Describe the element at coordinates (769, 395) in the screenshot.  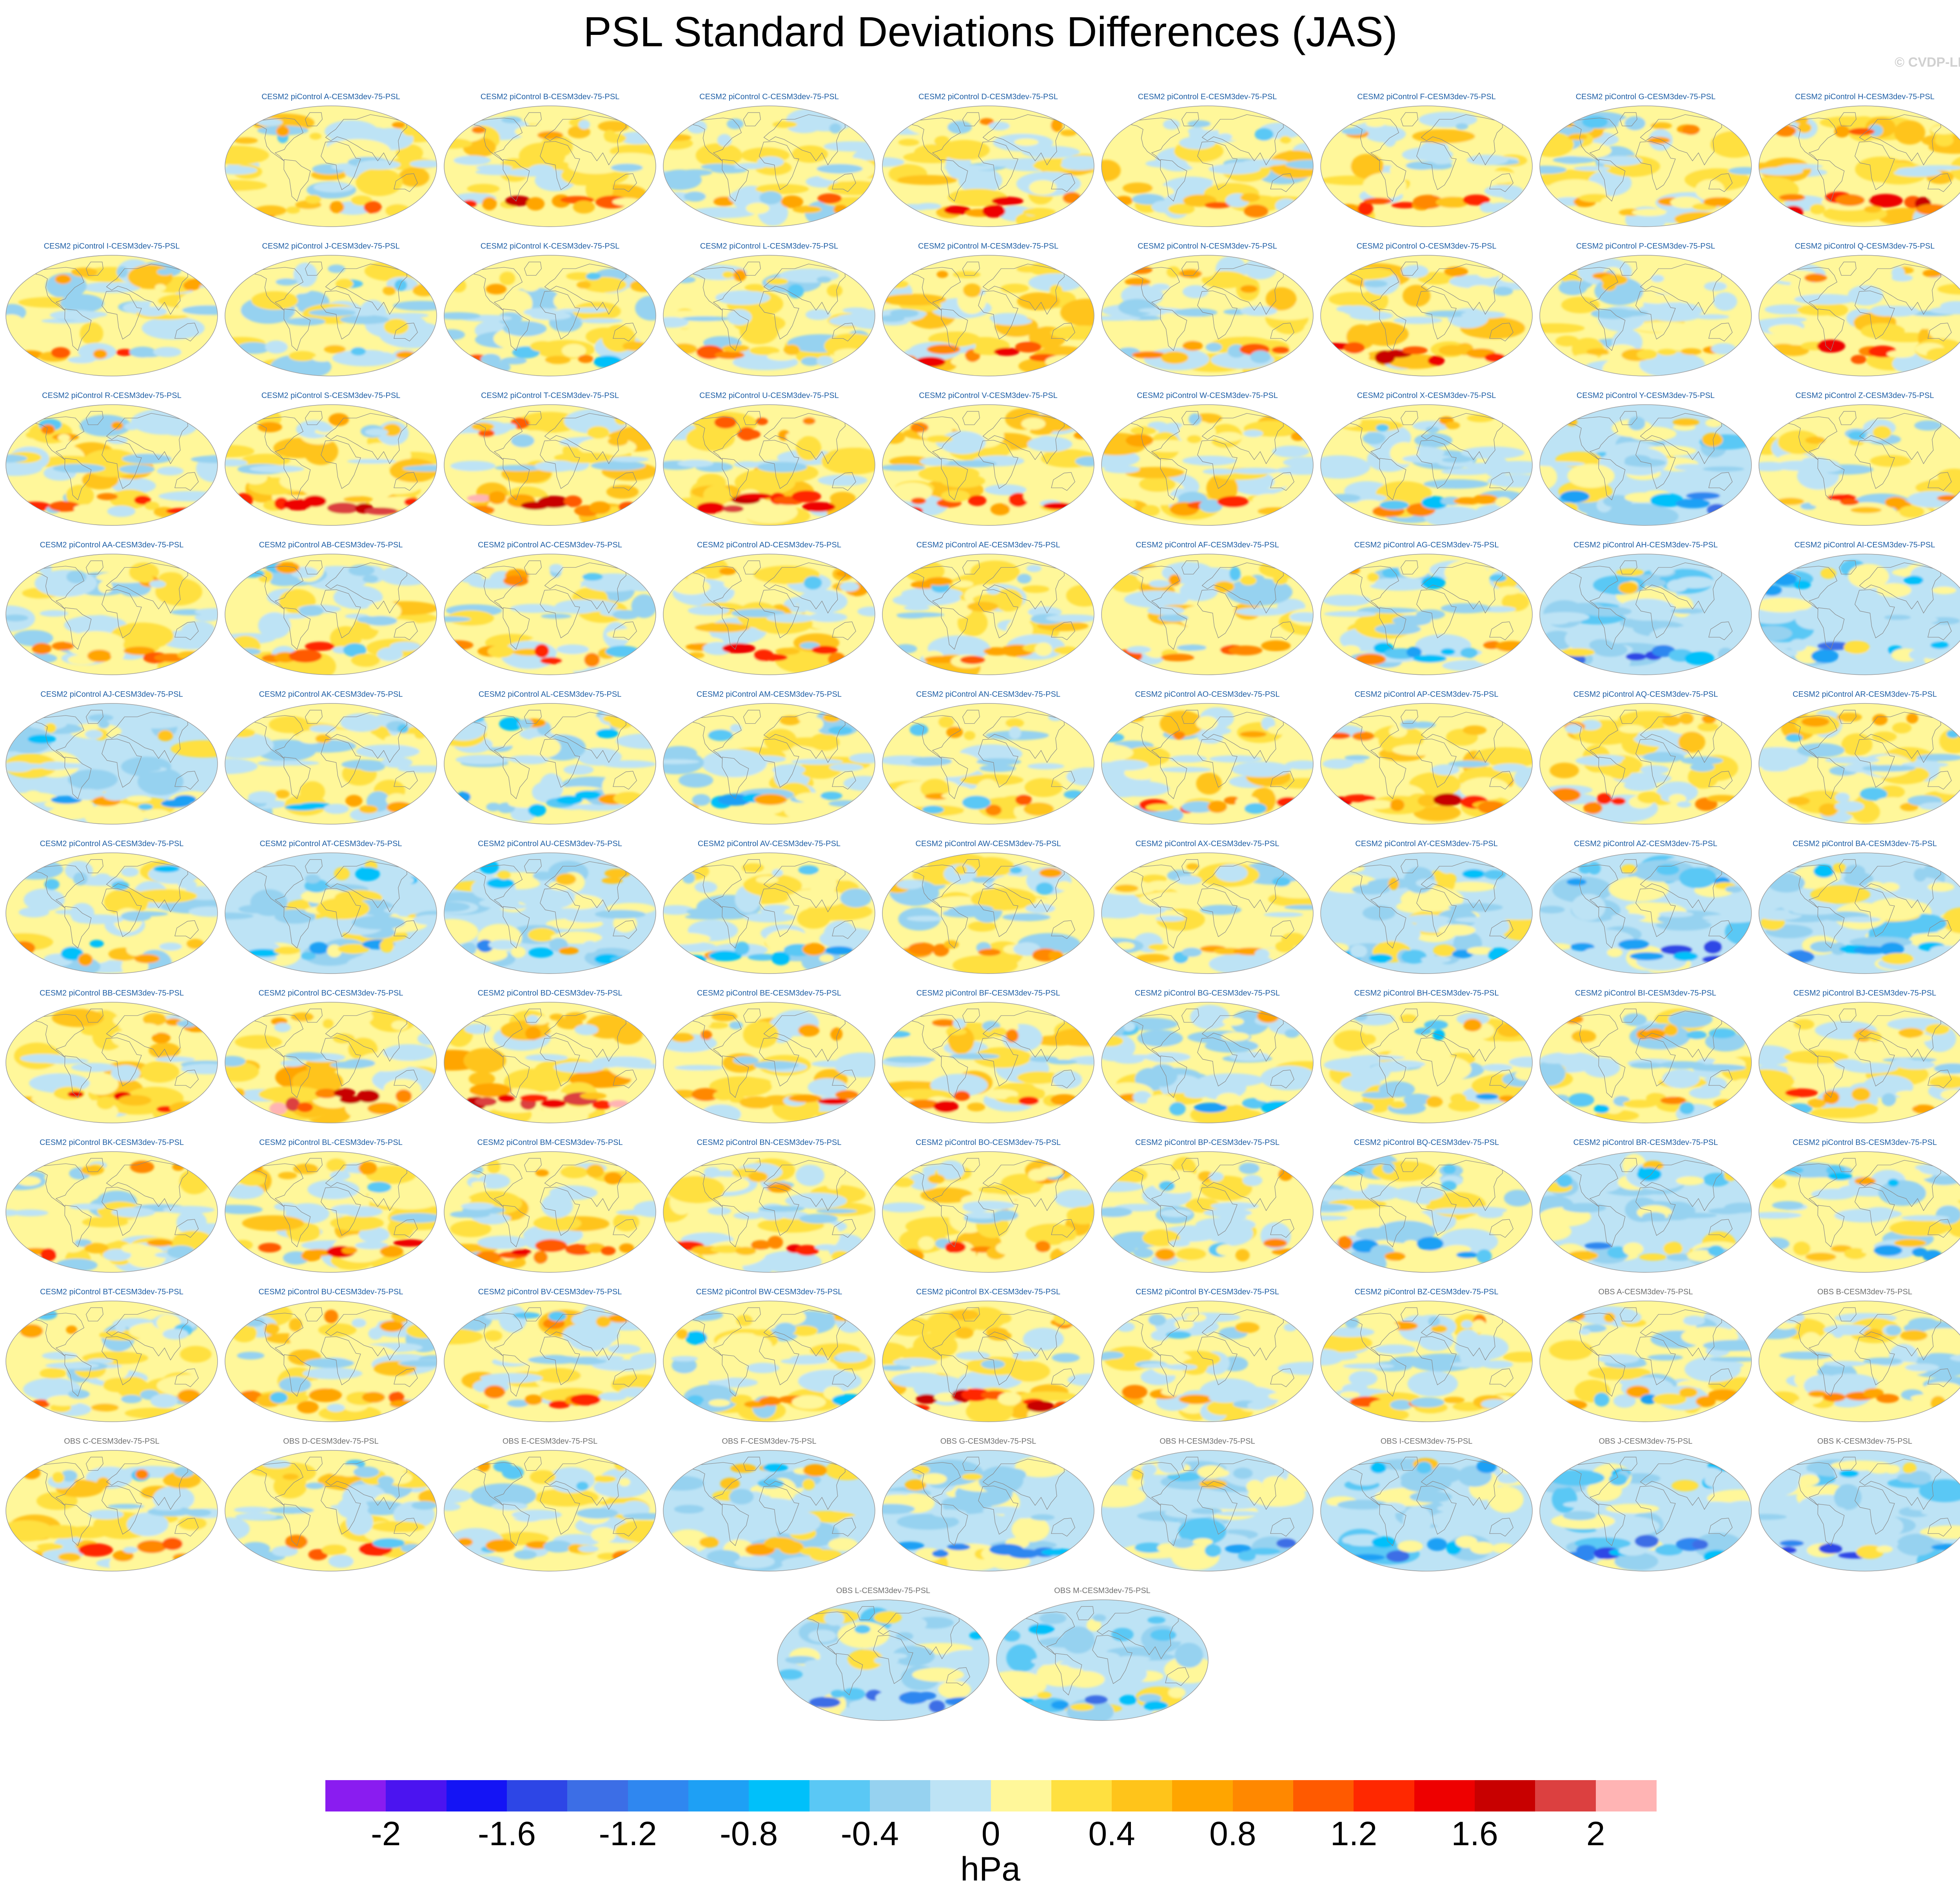
I see `panel-title: CESM2 piControl U-CESM3dev-75-PSL` at that location.